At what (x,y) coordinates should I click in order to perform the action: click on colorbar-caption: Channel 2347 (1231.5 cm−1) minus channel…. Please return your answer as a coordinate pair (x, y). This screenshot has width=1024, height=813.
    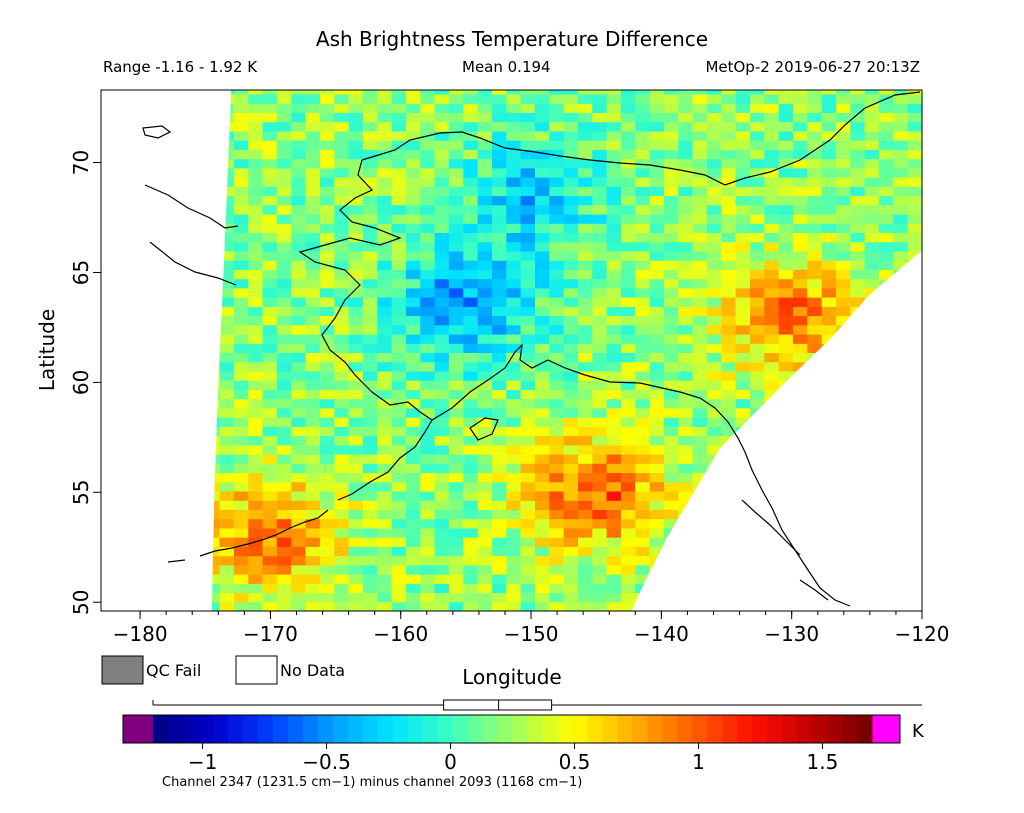
    Looking at the image, I should click on (372, 782).